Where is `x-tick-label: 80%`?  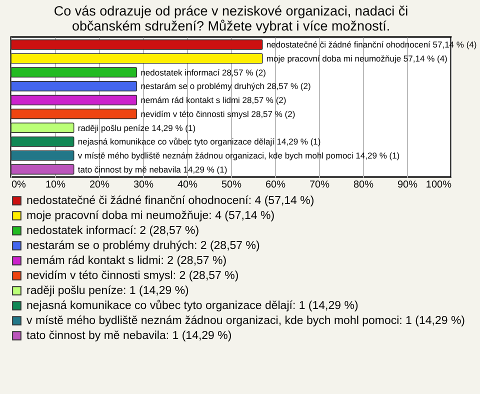 x-tick-label: 80% is located at coordinates (363, 185).